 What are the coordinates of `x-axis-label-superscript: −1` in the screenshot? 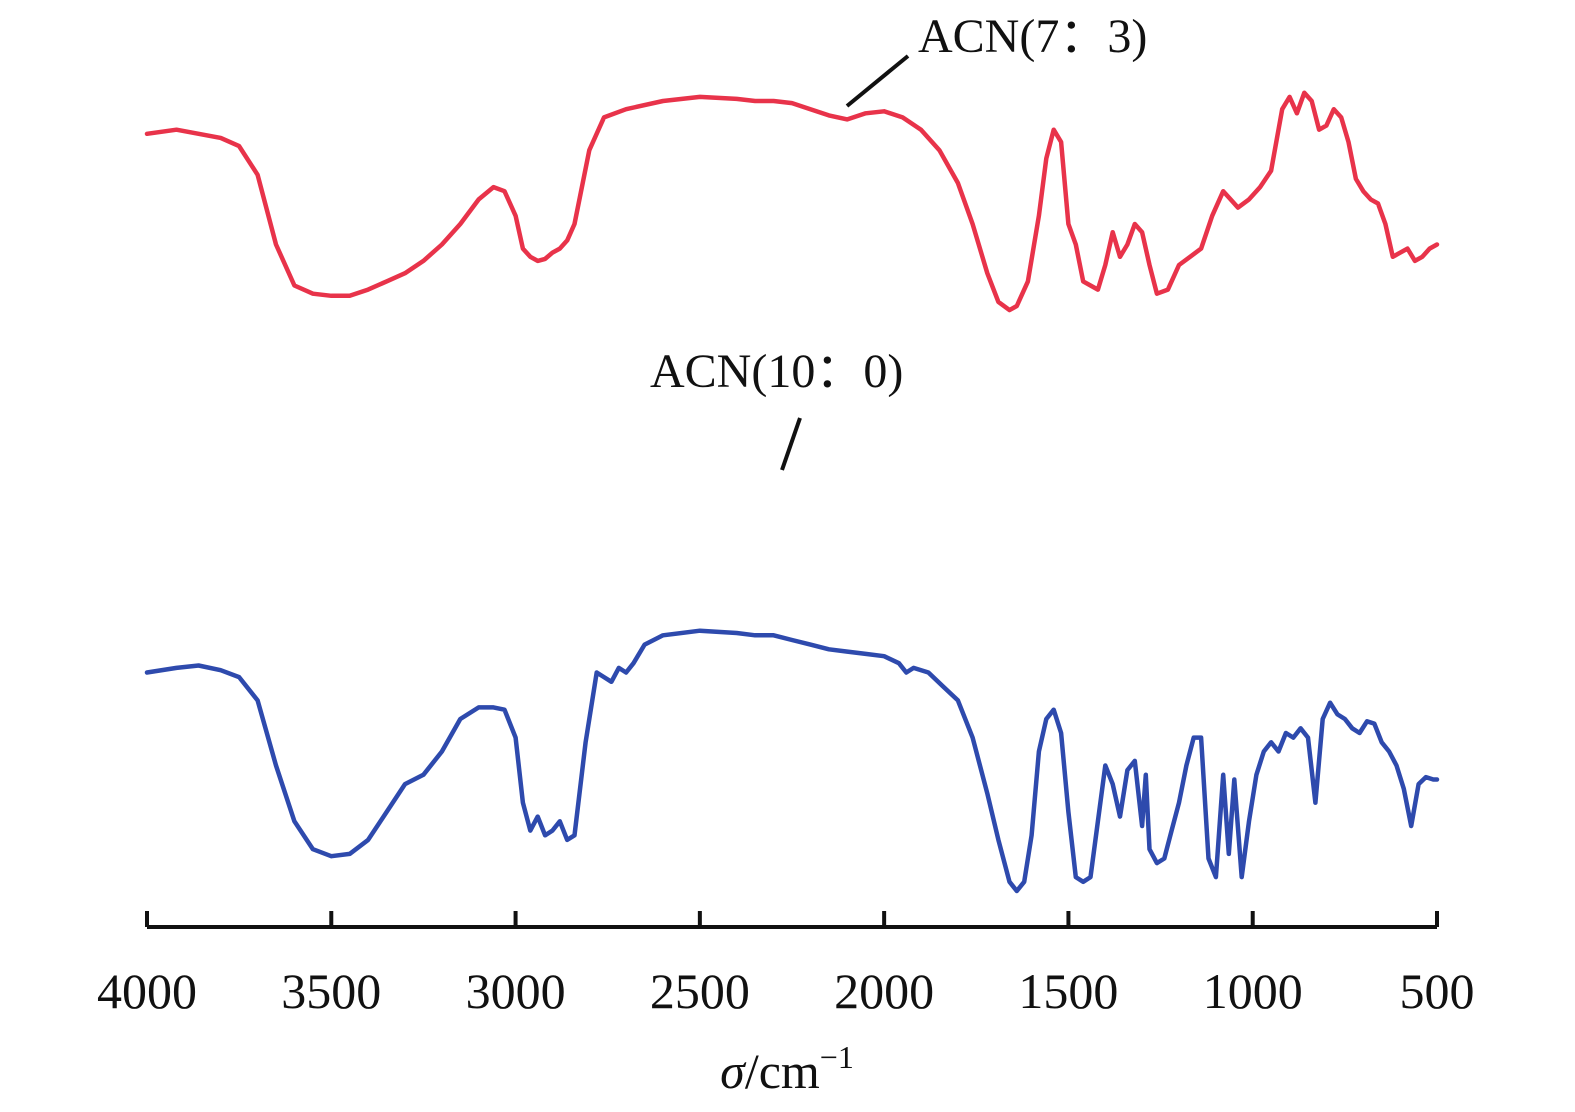 It's located at (837, 1057).